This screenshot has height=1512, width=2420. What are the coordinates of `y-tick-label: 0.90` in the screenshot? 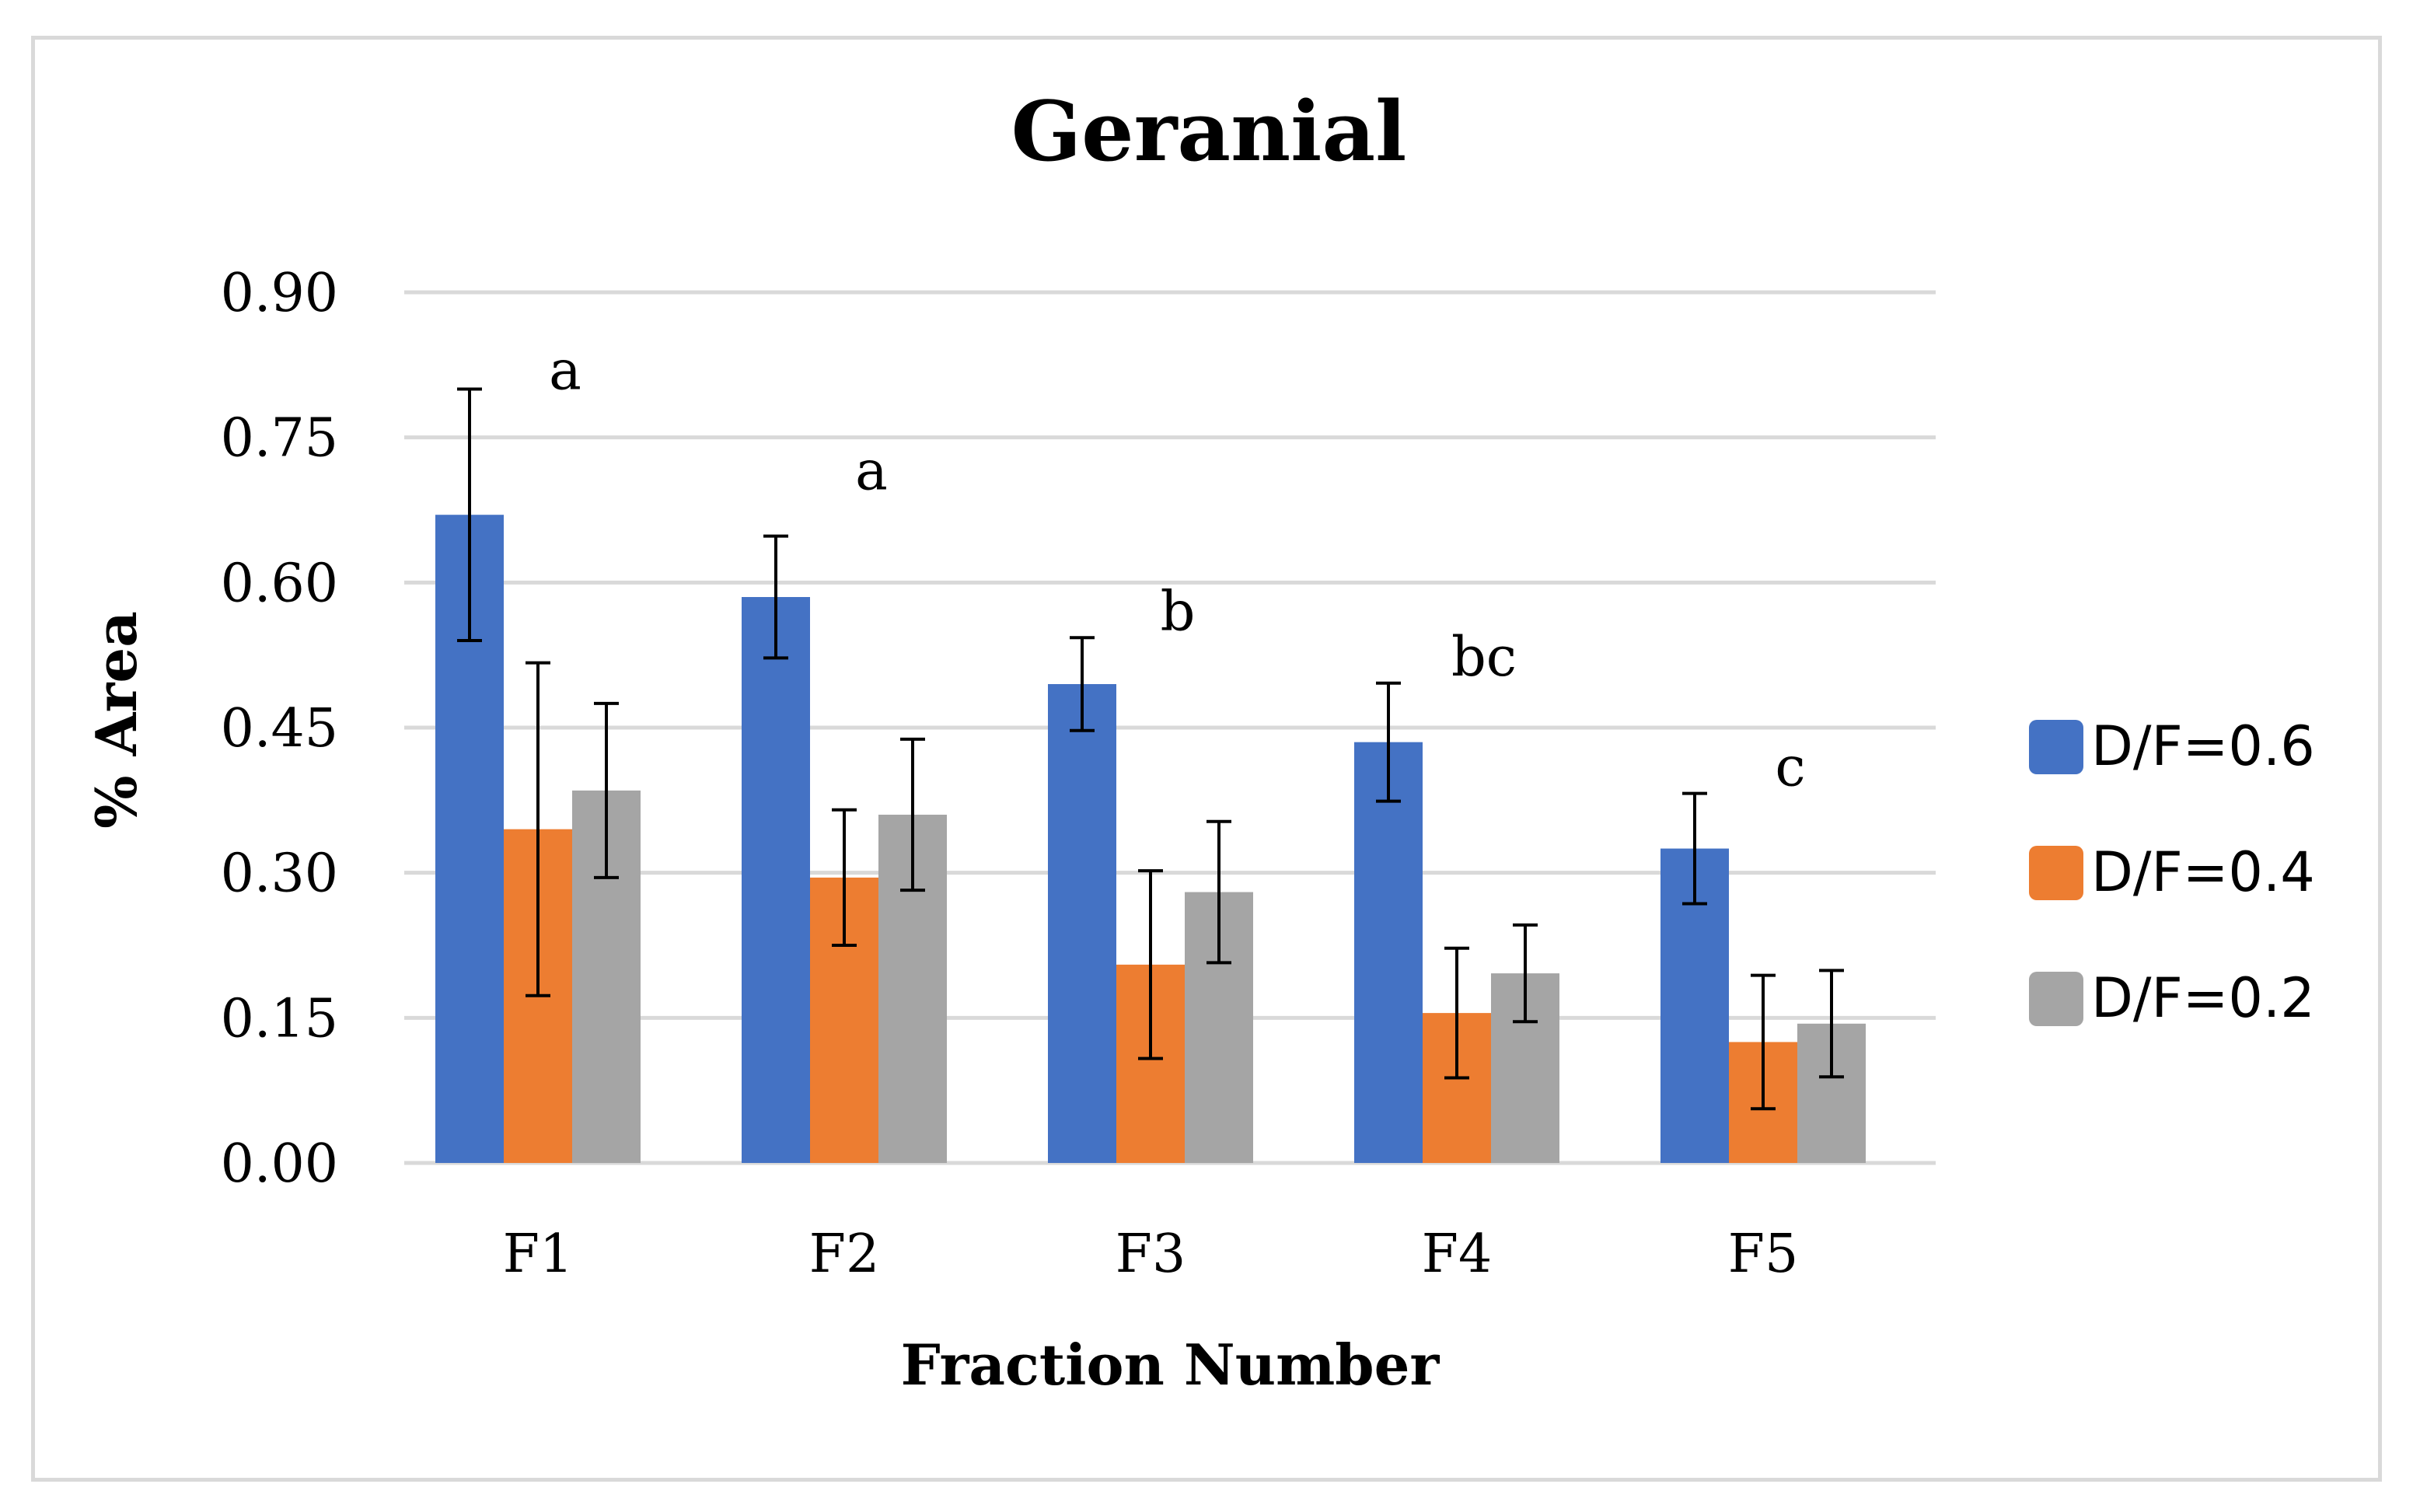 It's located at (279, 293).